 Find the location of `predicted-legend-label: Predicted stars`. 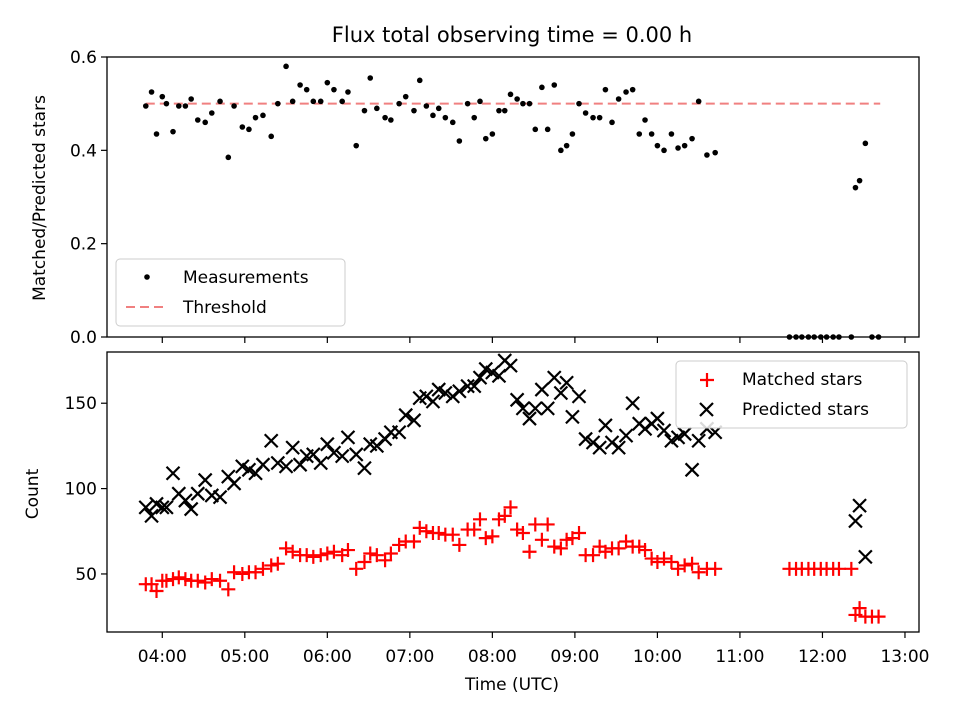

predicted-legend-label: Predicted stars is located at coordinates (805, 410).